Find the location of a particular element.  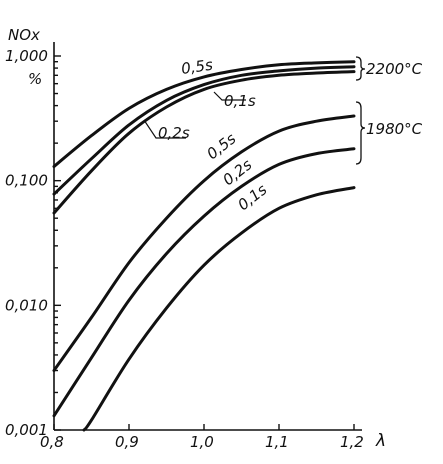

y-tick-label: 0,010 is located at coordinates (26, 305).